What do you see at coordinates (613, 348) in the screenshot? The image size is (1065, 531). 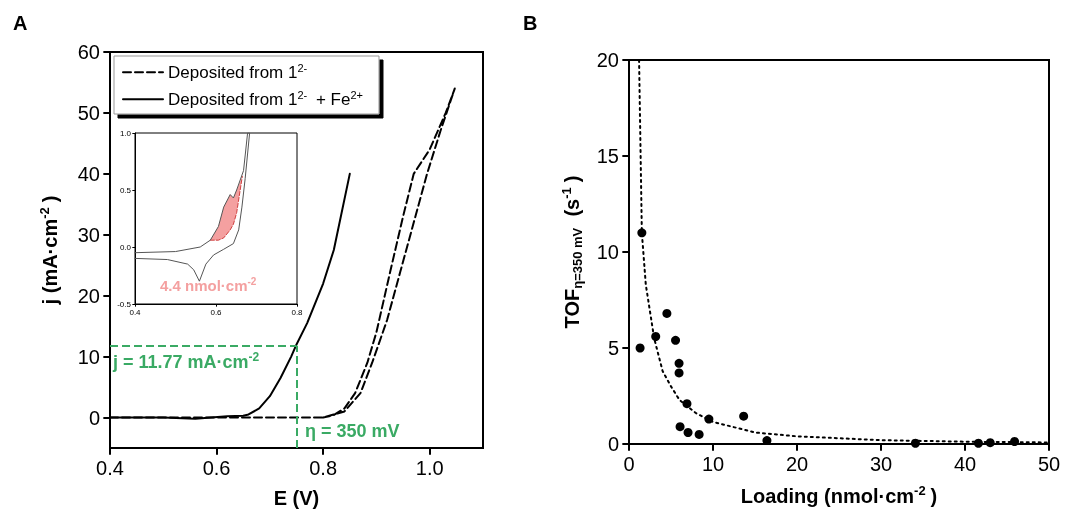 I see `y-tick-label: 5` at bounding box center [613, 348].